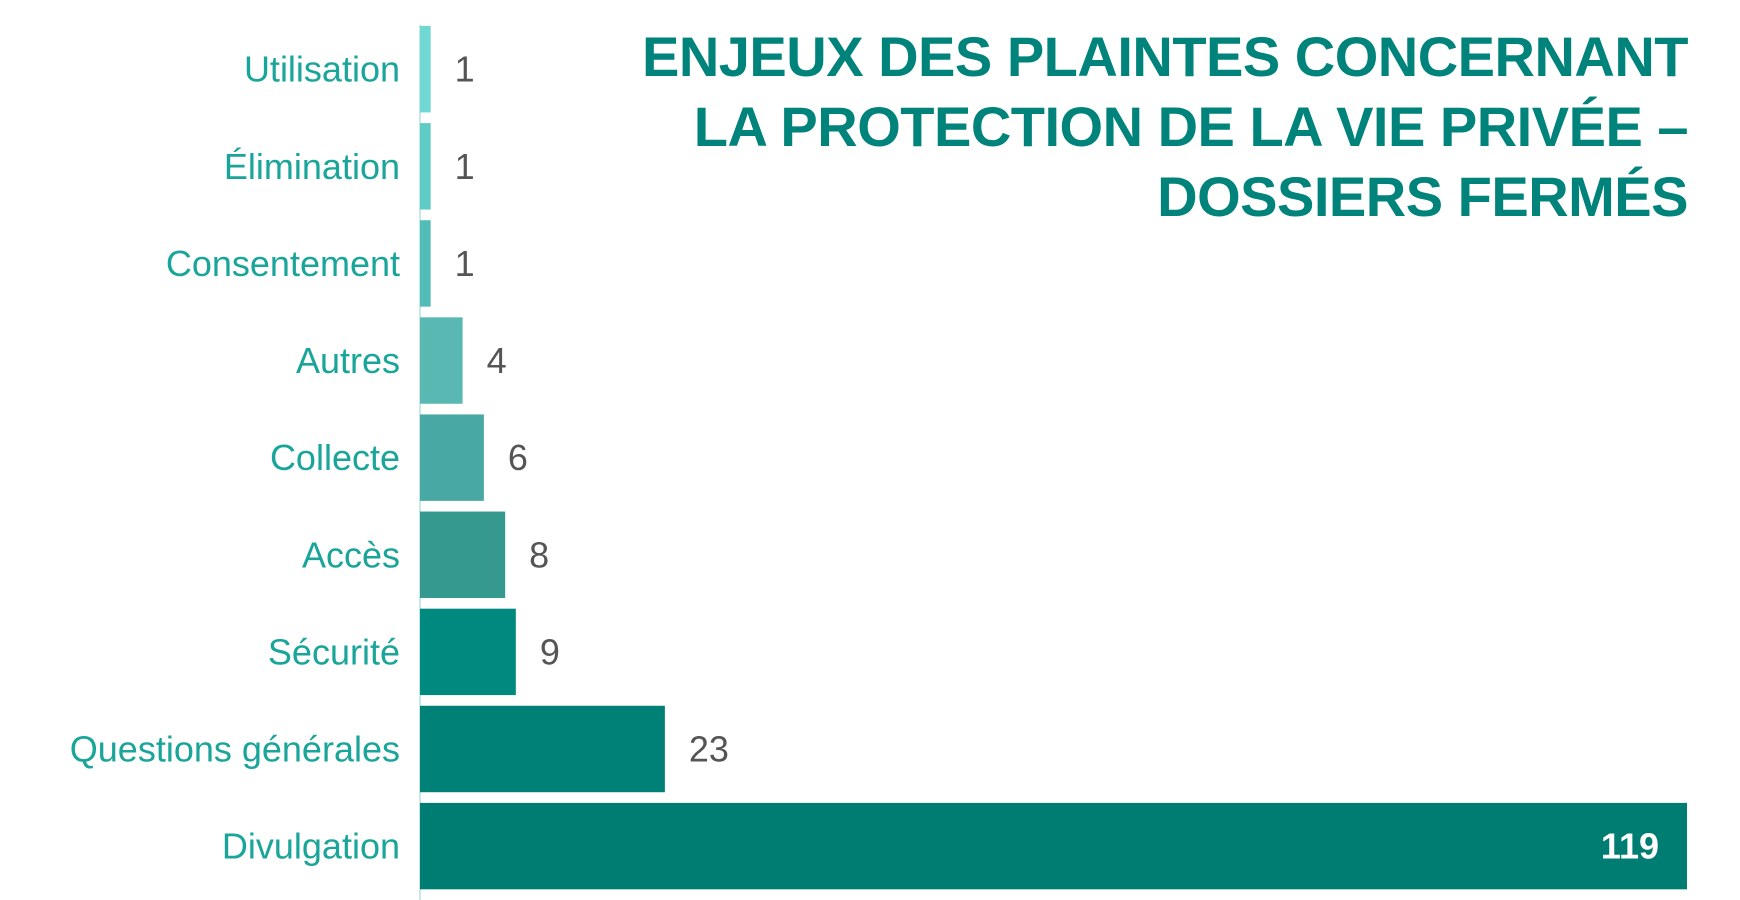 The image size is (1740, 900). Describe the element at coordinates (311, 846) in the screenshot. I see `category-label-8: Divulgation` at that location.